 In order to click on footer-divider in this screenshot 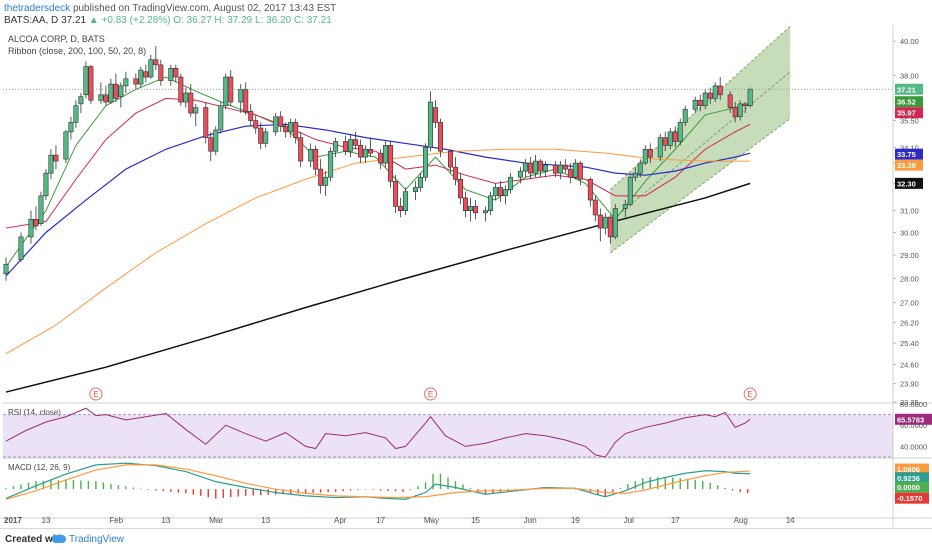, I will do `click(466, 528)`.